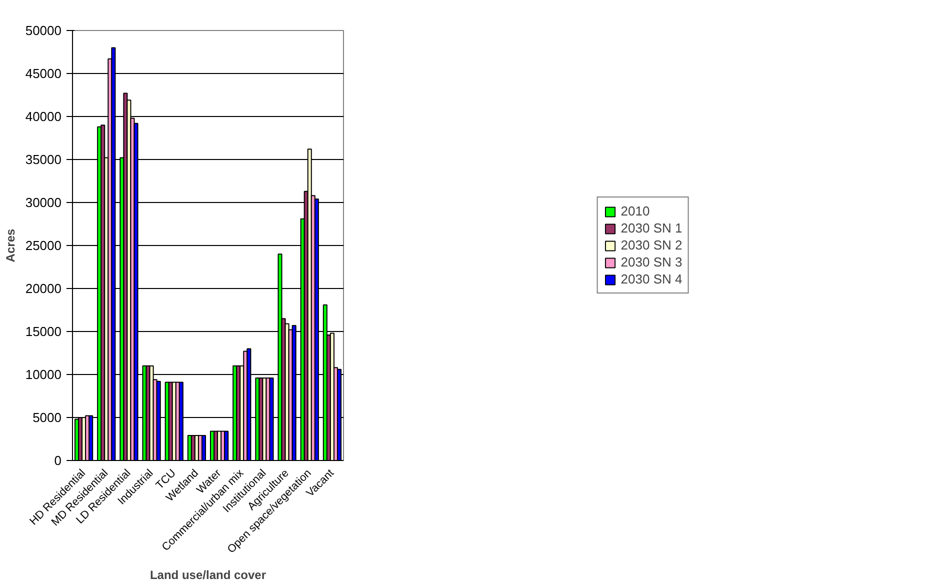  Describe the element at coordinates (43, 202) in the screenshot. I see `y-tick-label: 30000` at that location.